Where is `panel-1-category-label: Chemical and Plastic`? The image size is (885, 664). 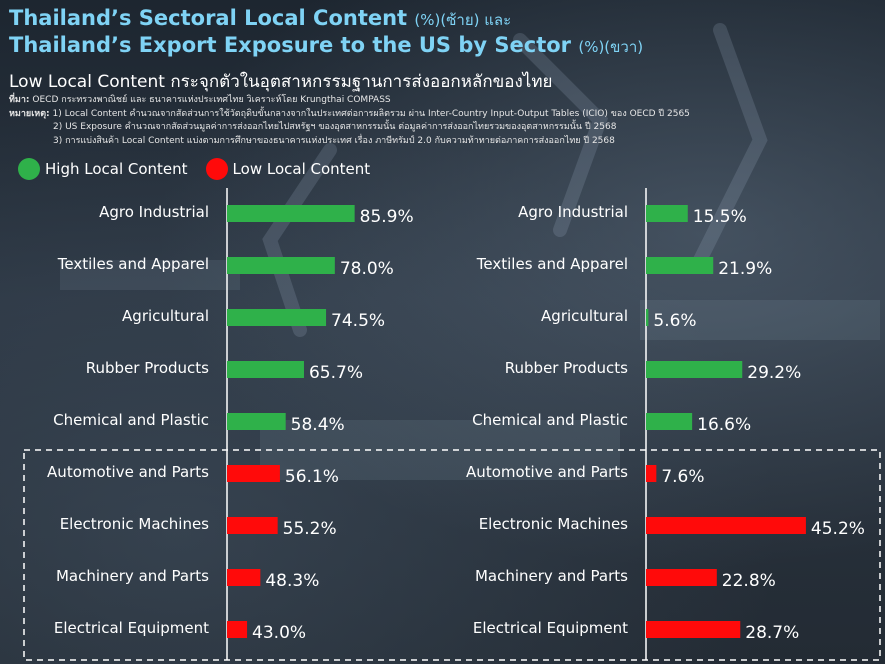
panel-1-category-label: Chemical and Plastic is located at coordinates (131, 420).